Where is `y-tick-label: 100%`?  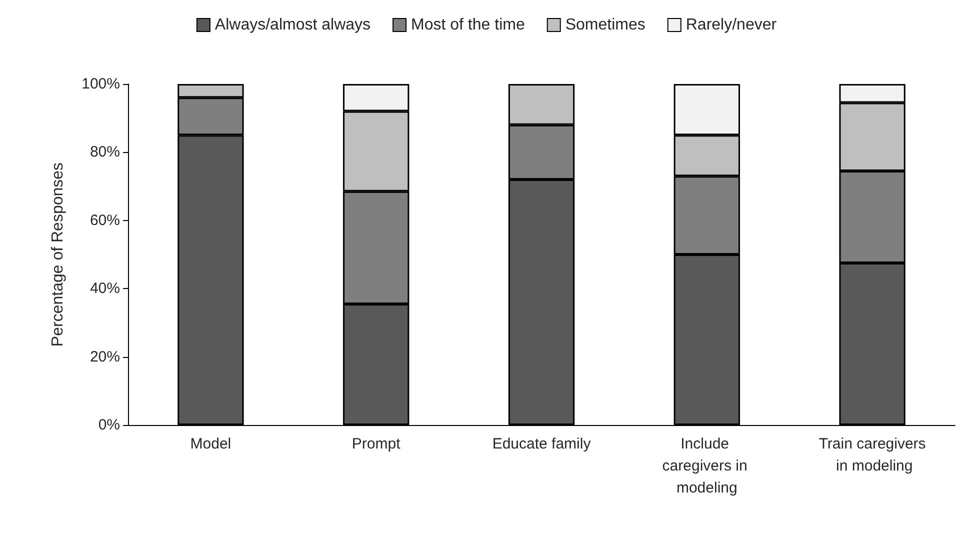
y-tick-label: 100% is located at coordinates (101, 84).